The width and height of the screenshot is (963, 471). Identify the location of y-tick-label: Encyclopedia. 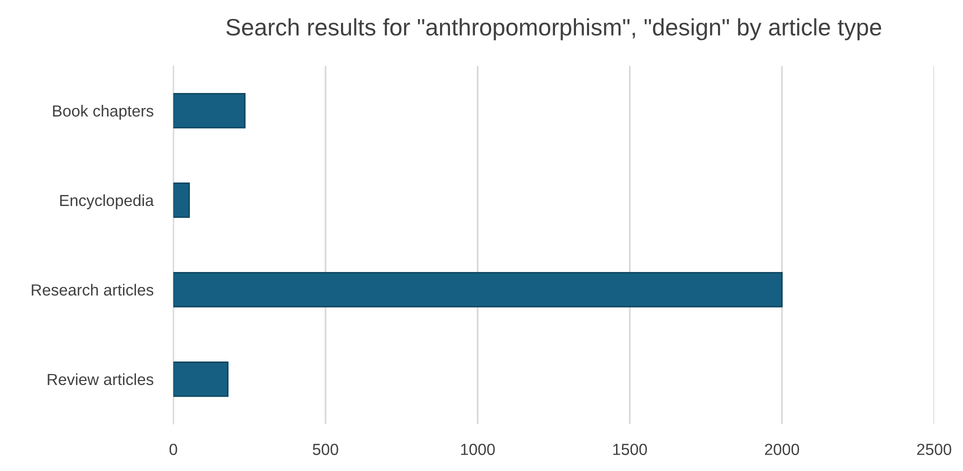
(107, 202).